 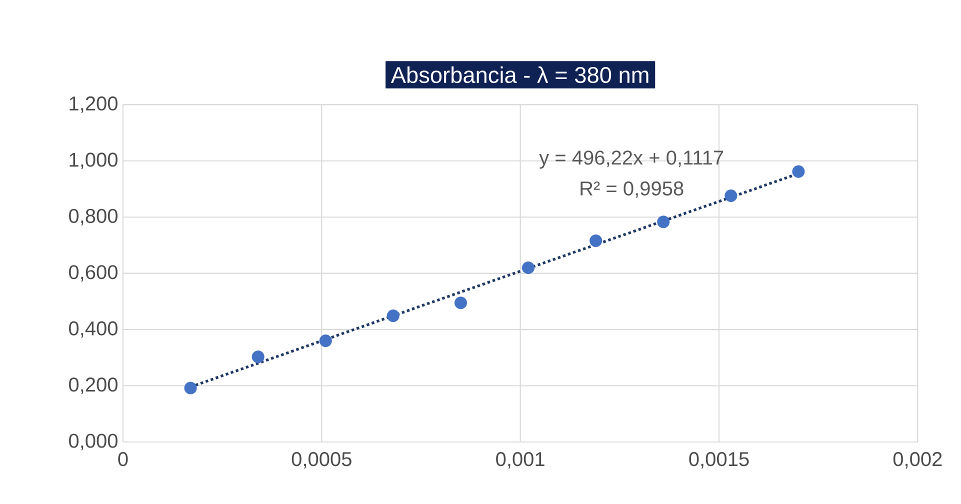 I want to click on y-tick-label: 0,400, so click(x=93, y=329).